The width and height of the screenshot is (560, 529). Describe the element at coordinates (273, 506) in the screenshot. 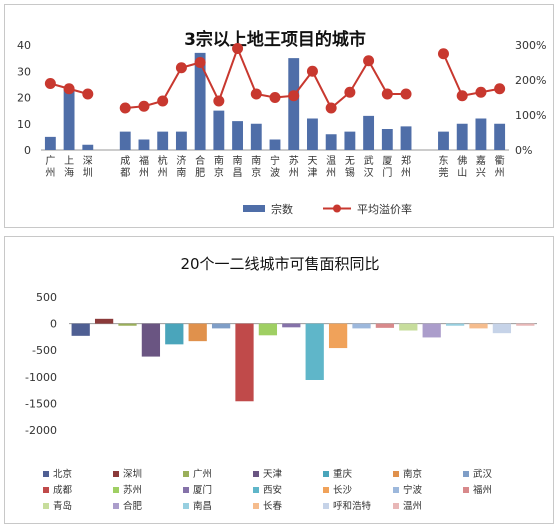

I see `legend-label: 长春` at that location.